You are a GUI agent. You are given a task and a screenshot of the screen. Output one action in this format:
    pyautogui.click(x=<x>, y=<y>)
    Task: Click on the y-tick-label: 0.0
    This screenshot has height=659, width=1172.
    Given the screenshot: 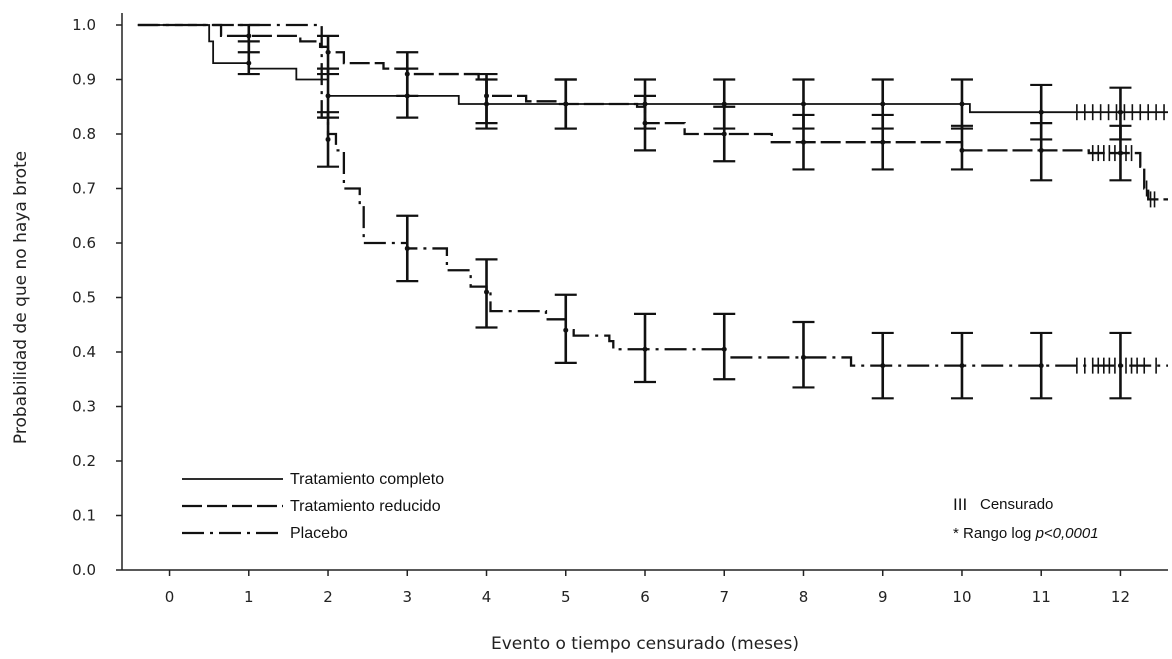 What is the action you would take?
    pyautogui.click(x=84, y=570)
    